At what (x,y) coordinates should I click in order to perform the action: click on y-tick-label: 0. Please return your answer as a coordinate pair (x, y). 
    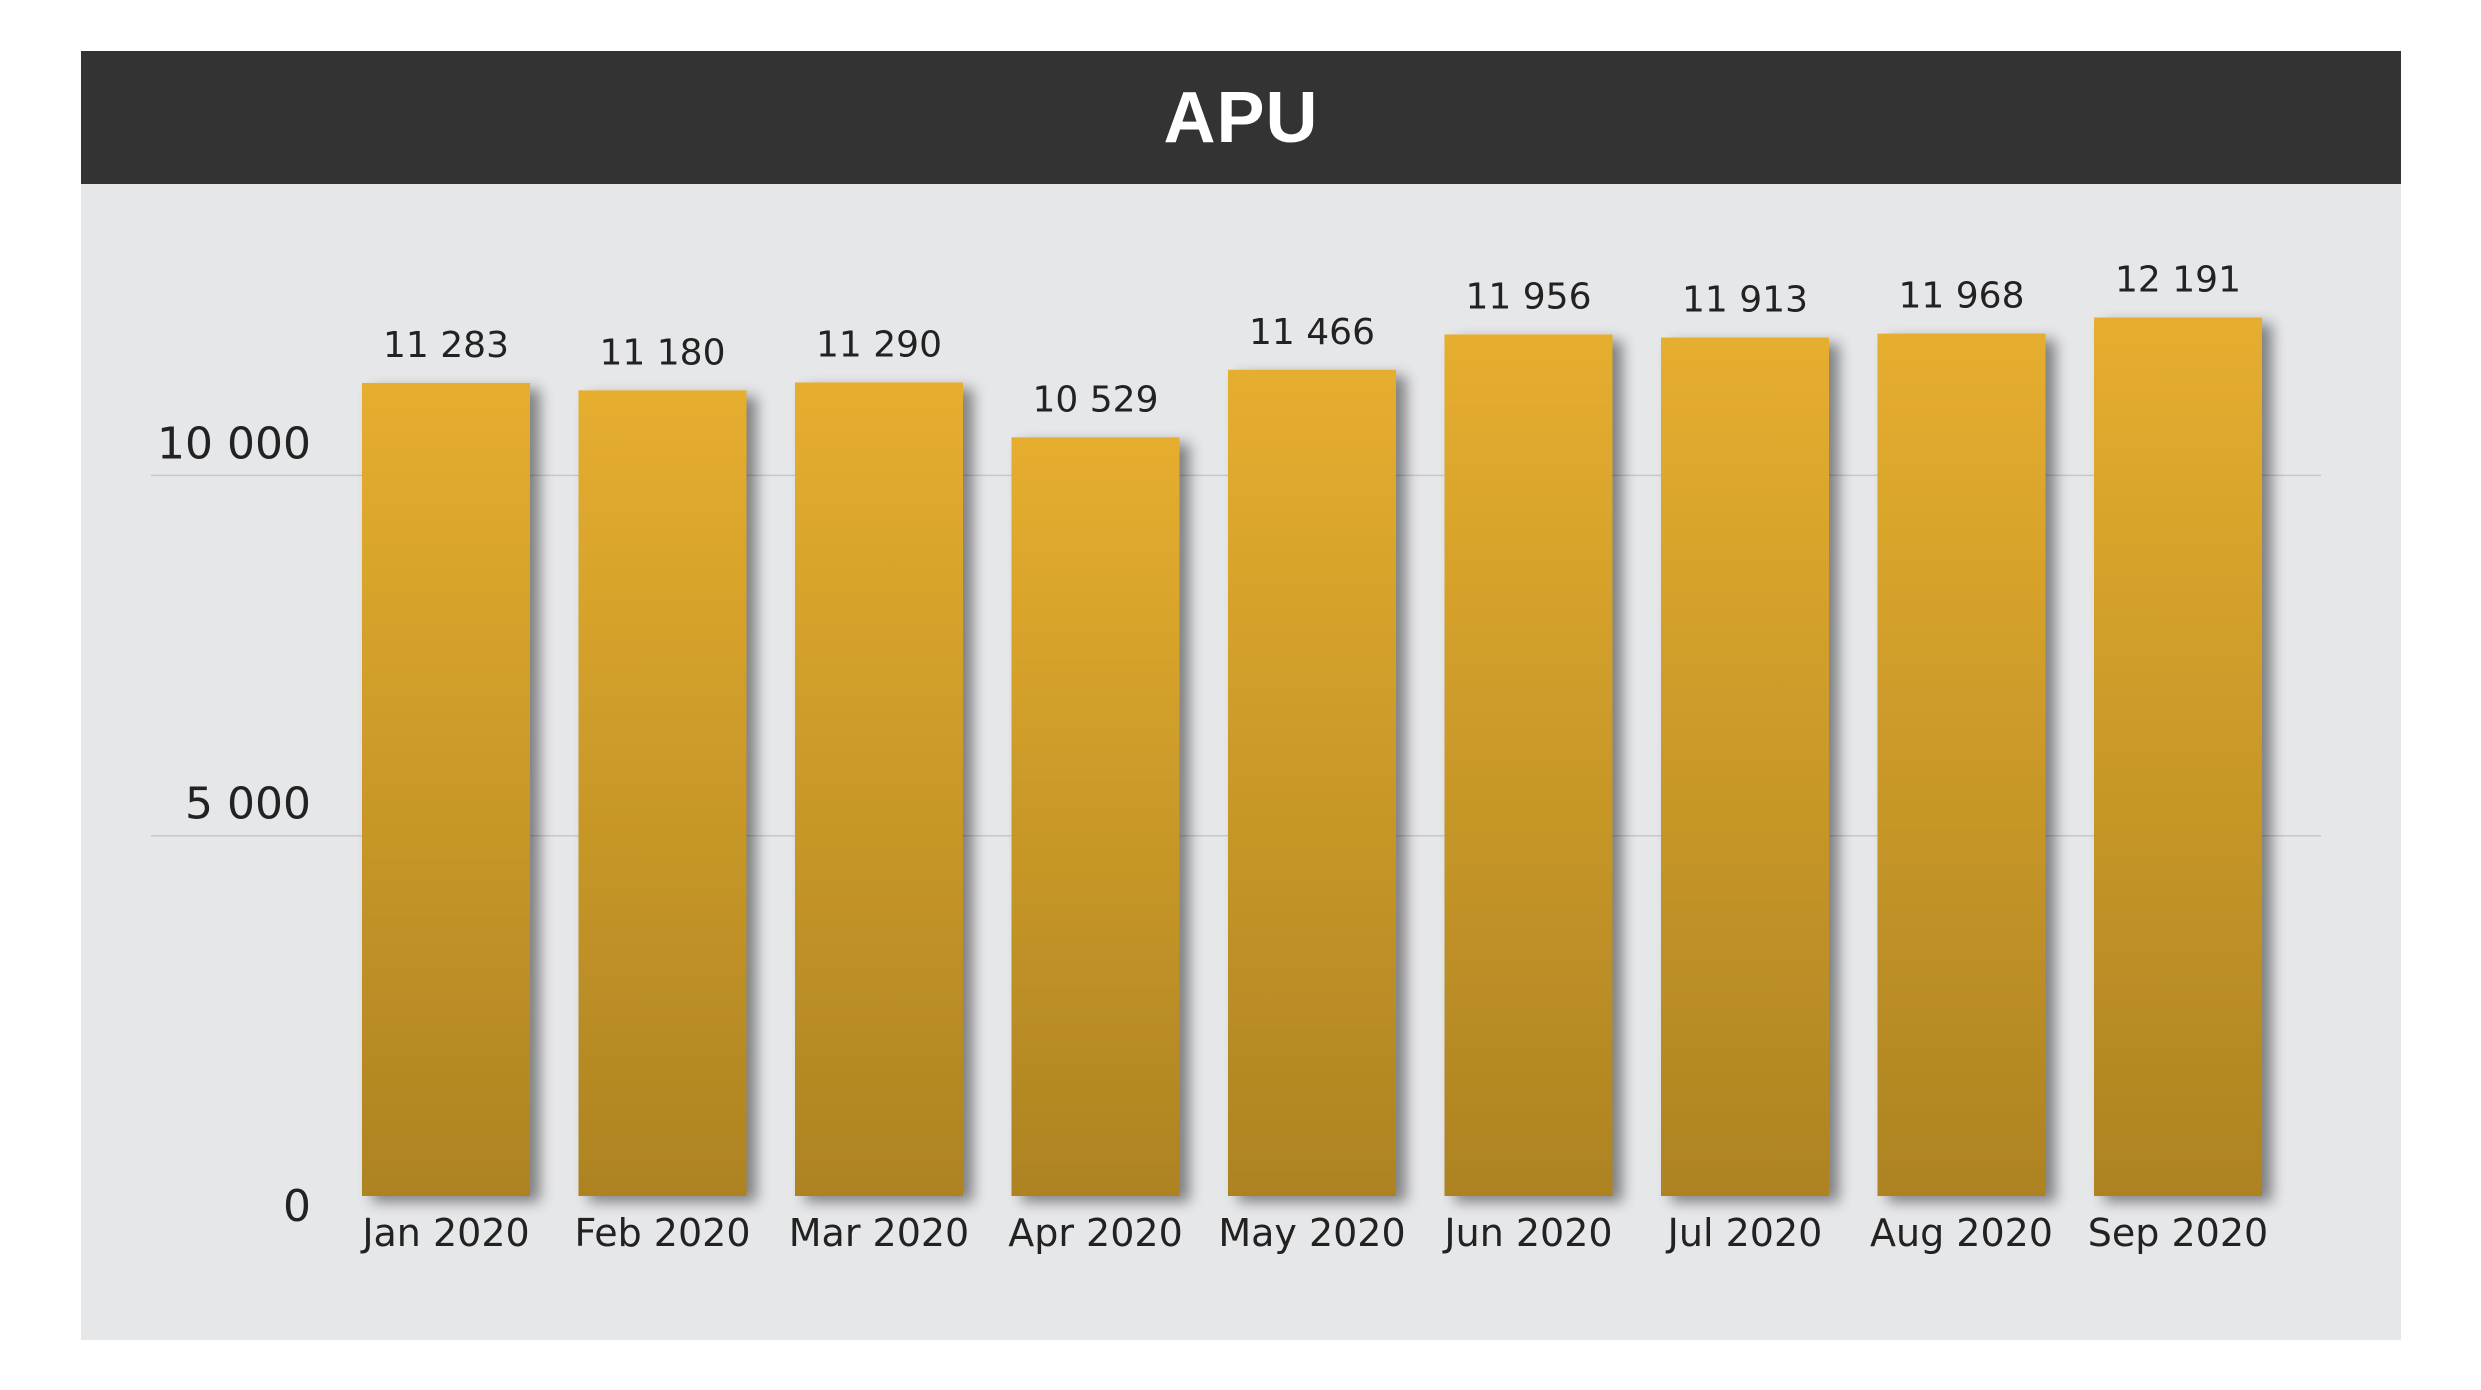
    Looking at the image, I should click on (297, 1206).